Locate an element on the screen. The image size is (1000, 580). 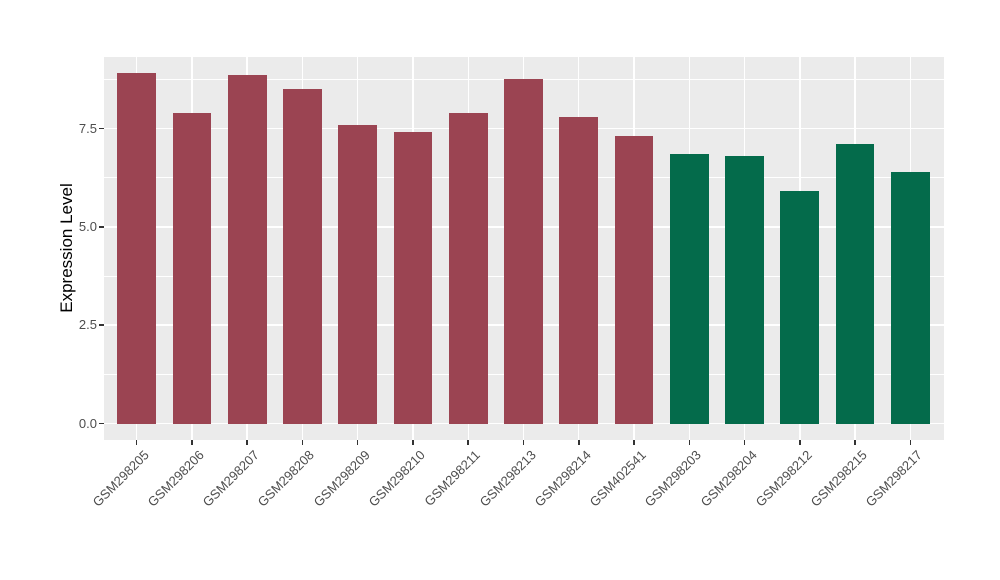
y-tick-label: 0.0 is located at coordinates (87, 423).